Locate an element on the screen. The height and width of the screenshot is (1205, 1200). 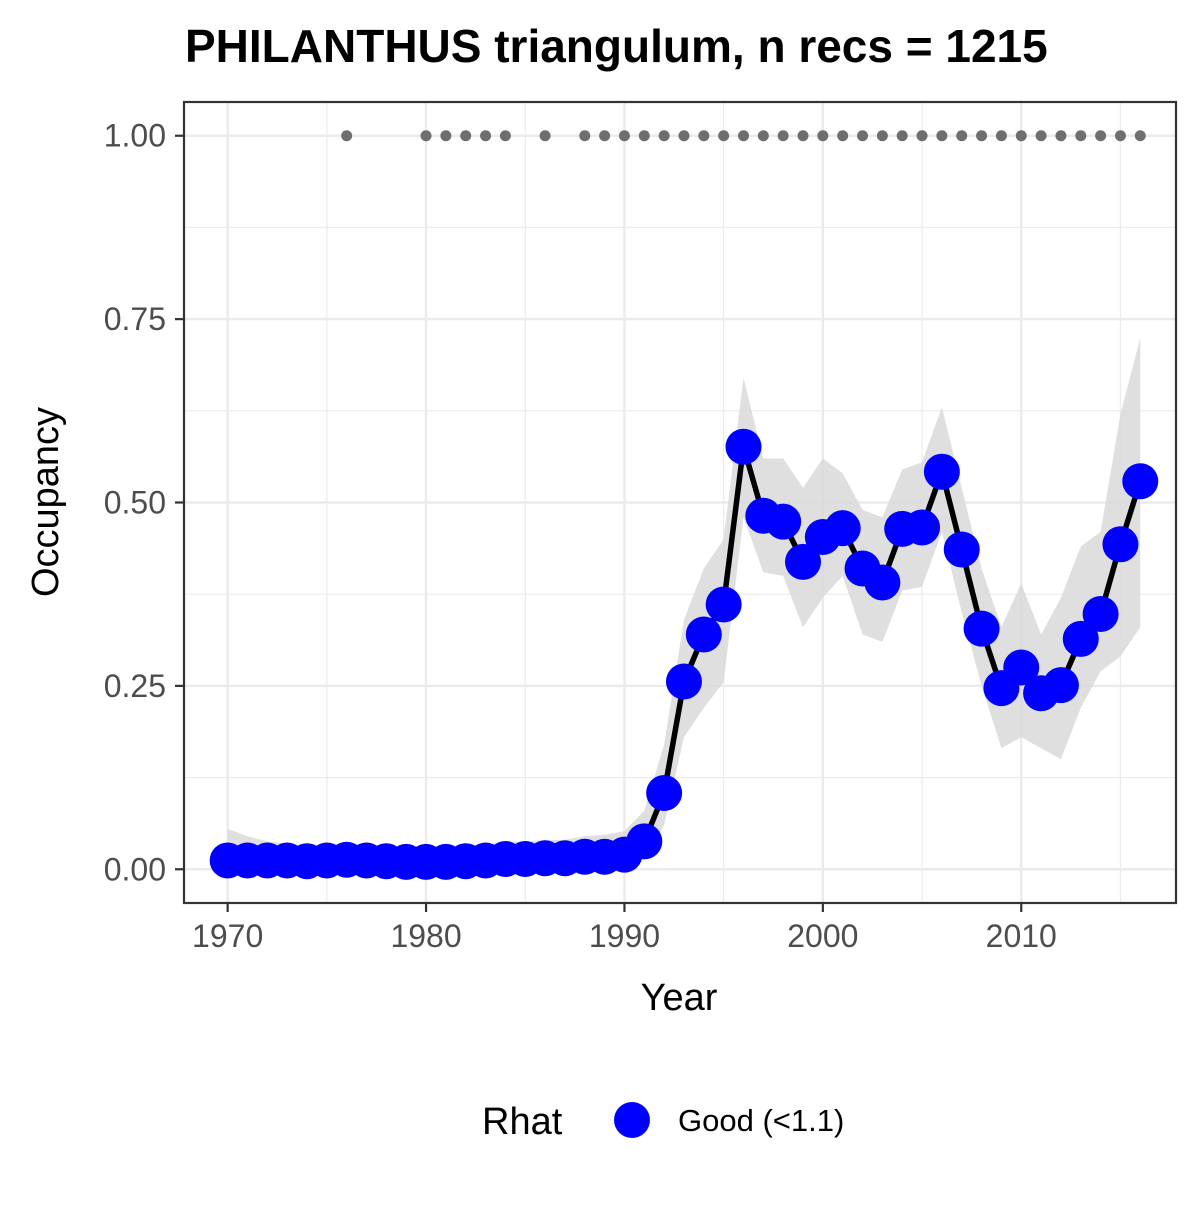
x-tick-label: 1980 is located at coordinates (425, 936).